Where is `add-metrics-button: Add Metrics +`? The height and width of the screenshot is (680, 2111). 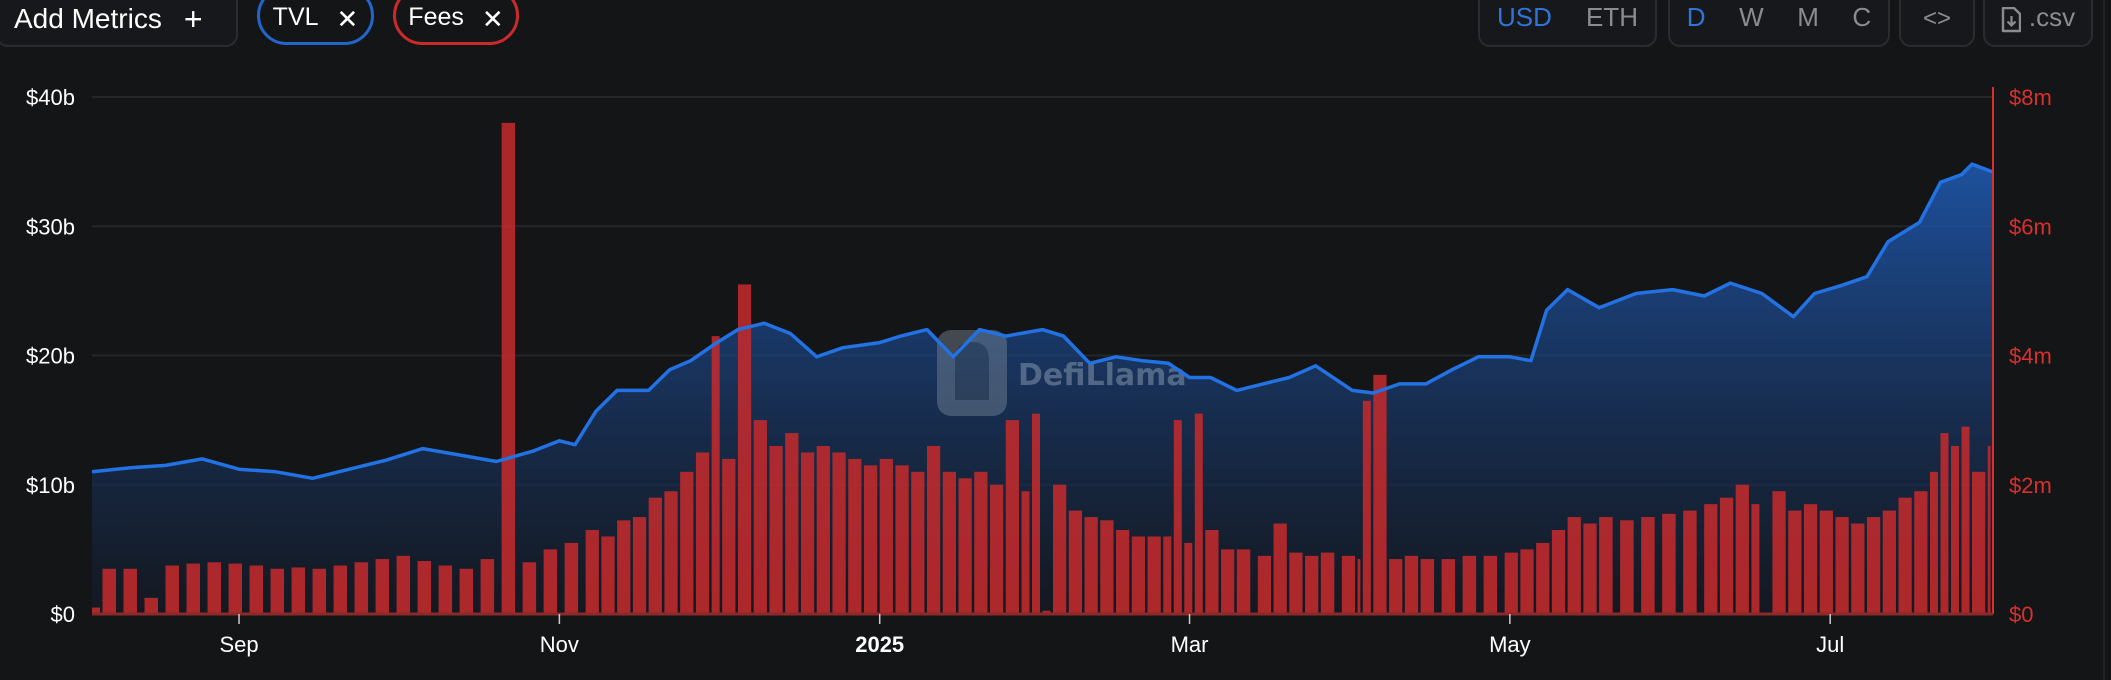
add-metrics-button: Add Metrics + is located at coordinates (119, 23).